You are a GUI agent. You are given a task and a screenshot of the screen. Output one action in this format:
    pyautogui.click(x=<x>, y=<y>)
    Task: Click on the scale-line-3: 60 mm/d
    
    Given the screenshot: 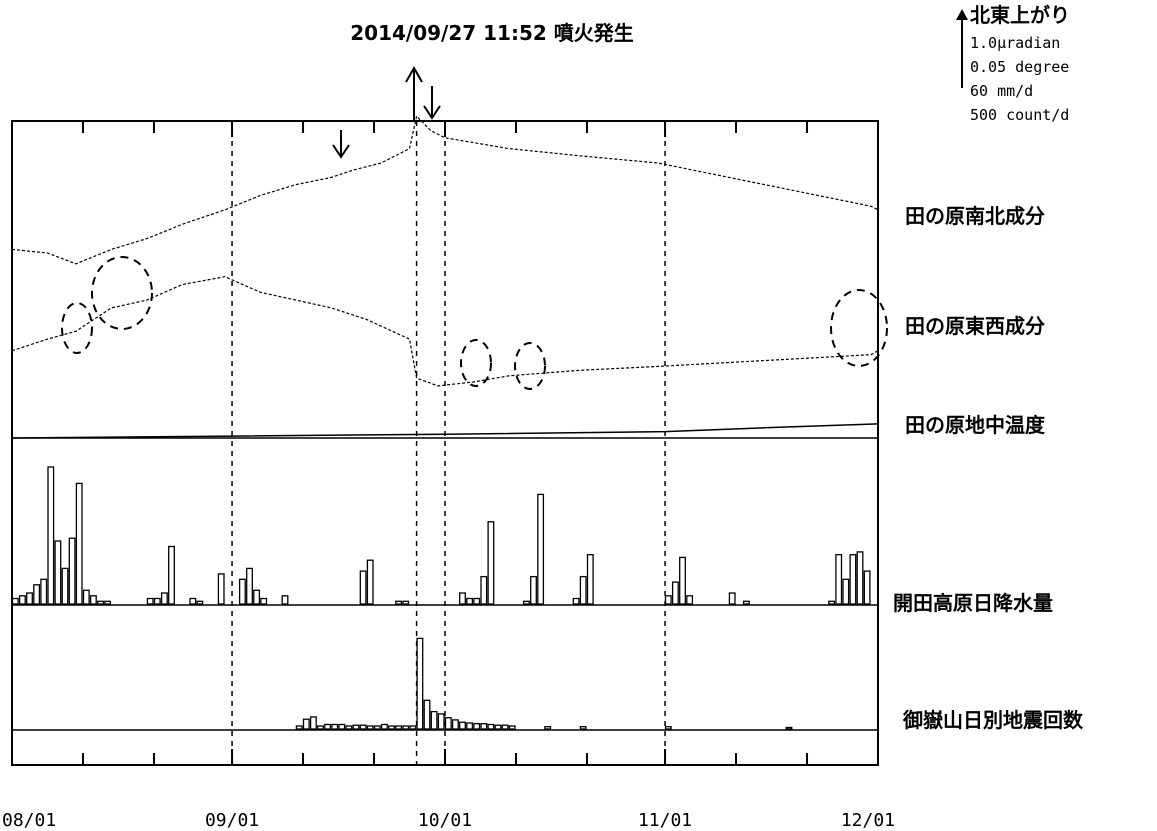 What is the action you would take?
    pyautogui.click(x=1001, y=91)
    